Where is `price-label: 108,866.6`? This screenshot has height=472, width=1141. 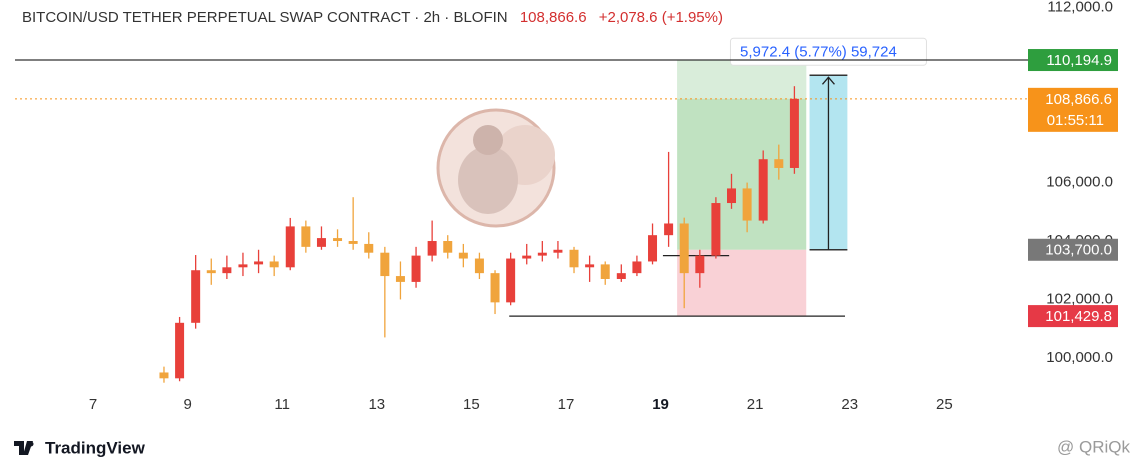 price-label: 108,866.6 is located at coordinates (1078, 99).